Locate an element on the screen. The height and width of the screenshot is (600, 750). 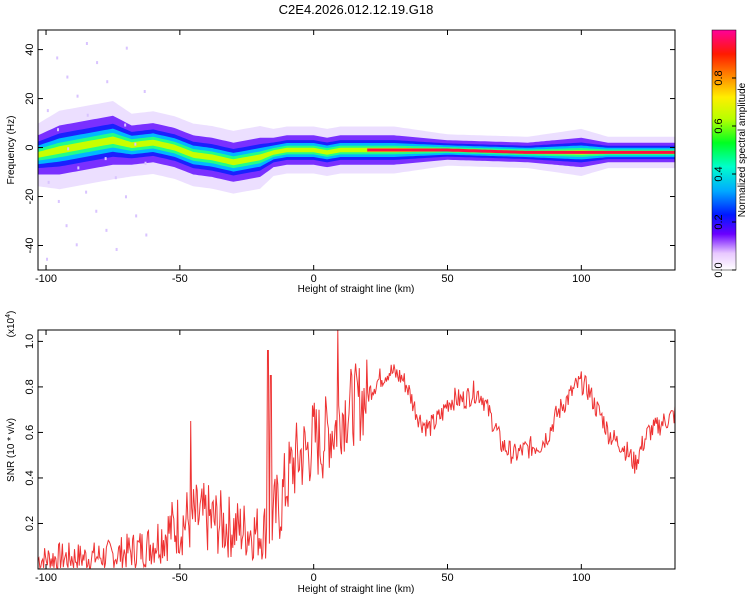
top-y-tick-label: -20 is located at coordinates (30, 197).